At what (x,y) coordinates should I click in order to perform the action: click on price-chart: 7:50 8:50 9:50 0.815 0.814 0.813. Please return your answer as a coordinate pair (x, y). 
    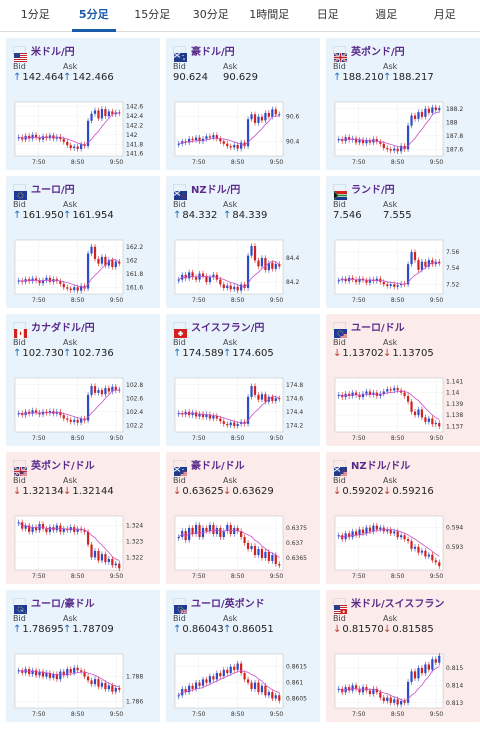
    Looking at the image, I should click on (403, 685).